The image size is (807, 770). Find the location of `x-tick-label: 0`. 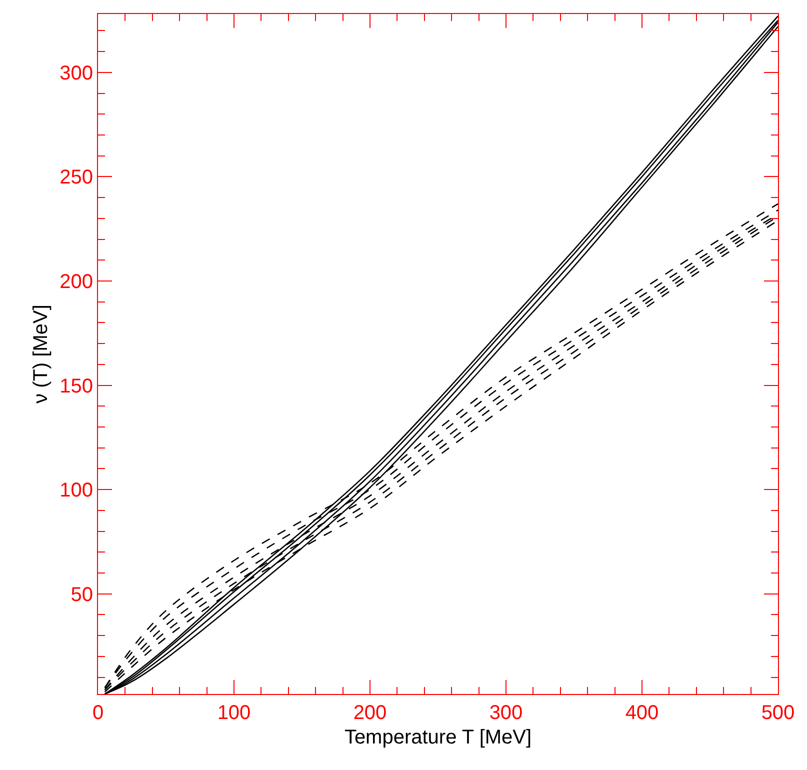

x-tick-label: 0 is located at coordinates (98, 713).